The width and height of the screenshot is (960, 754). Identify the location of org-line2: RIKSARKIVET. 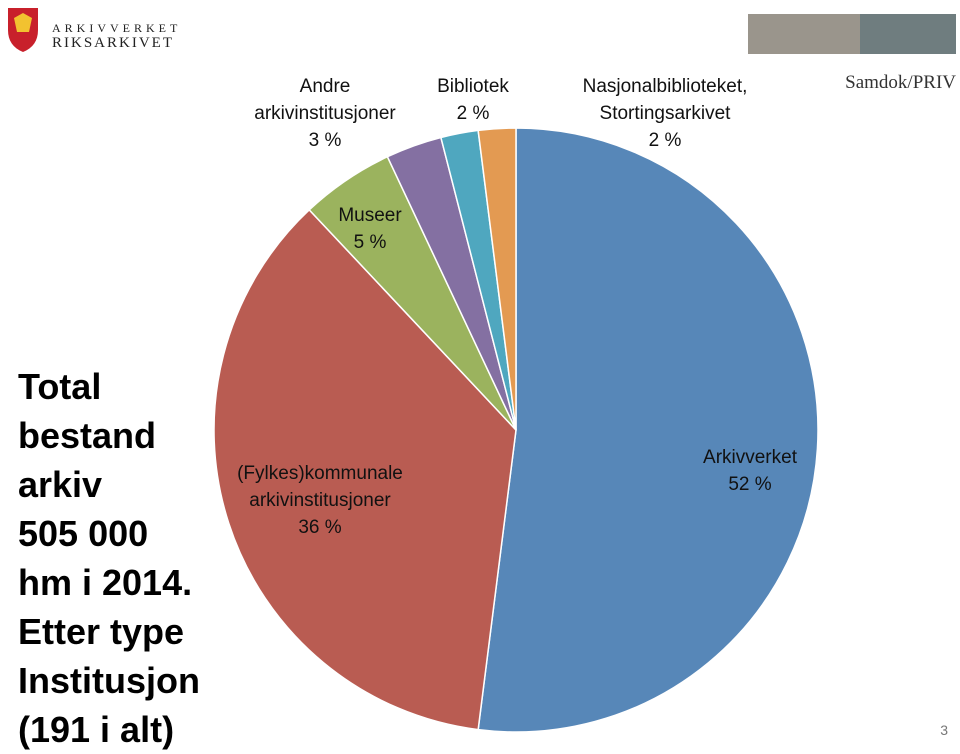
(113, 43).